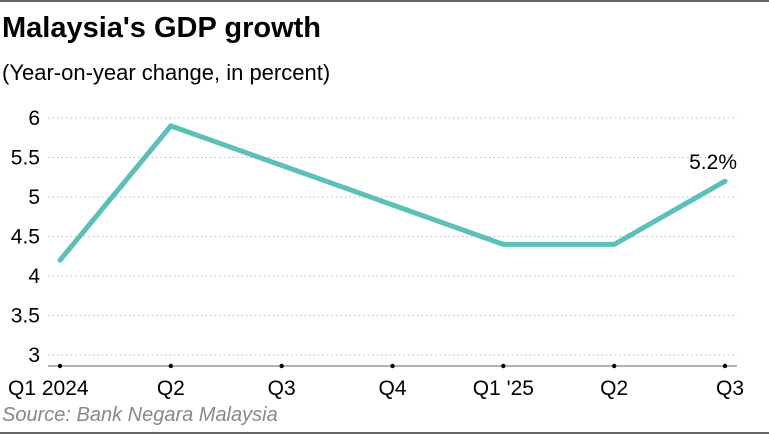 This screenshot has width=769, height=434. I want to click on y-tick-label: 5, so click(34, 197).